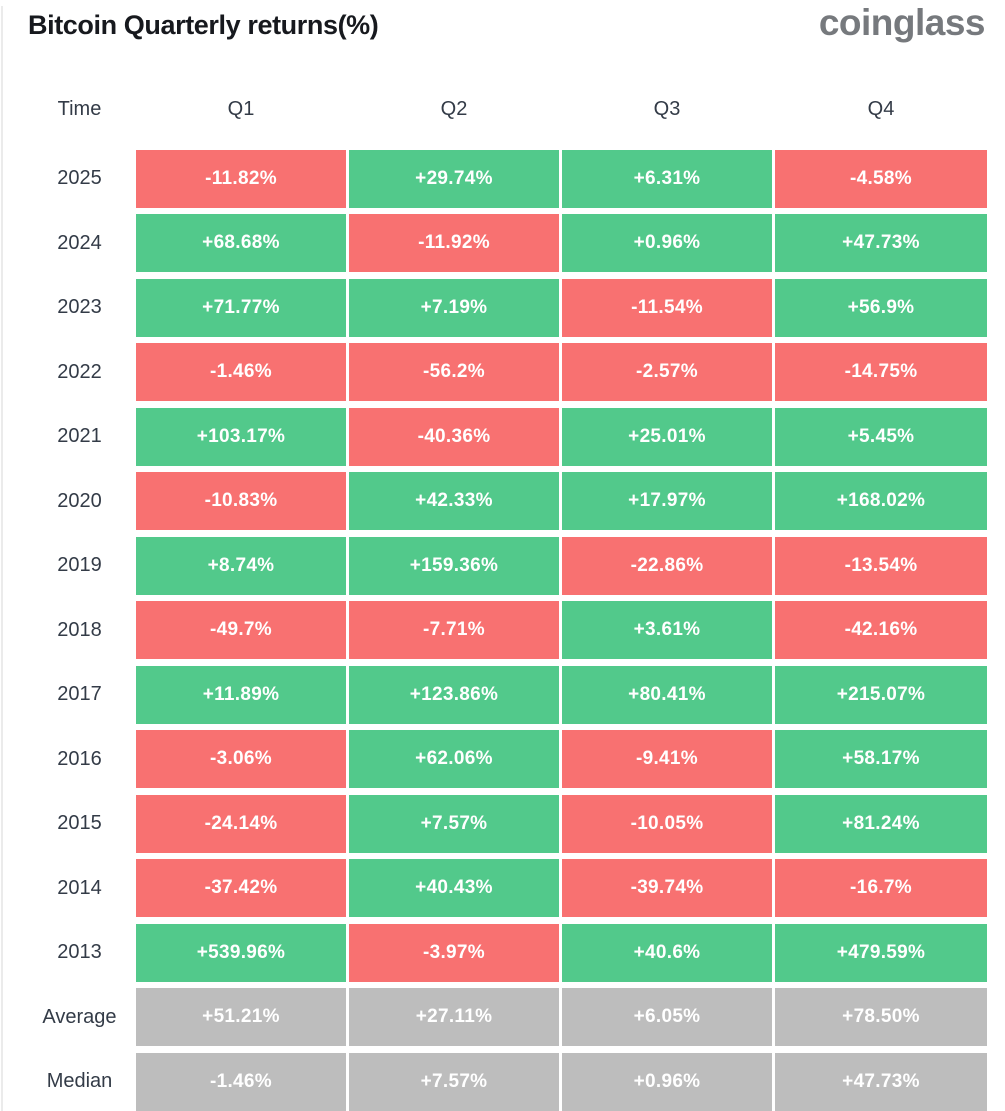 The height and width of the screenshot is (1111, 1005). Describe the element at coordinates (454, 565) in the screenshot. I see `table-cell: +159.36%` at that location.